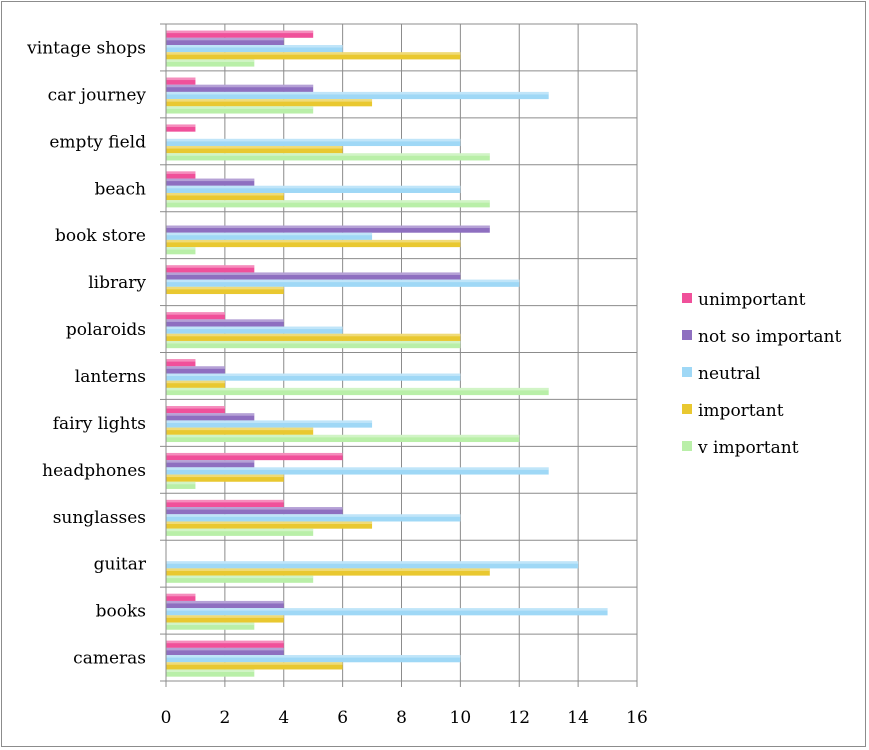 The height and width of the screenshot is (750, 869). I want to click on legend-label: important, so click(741, 411).